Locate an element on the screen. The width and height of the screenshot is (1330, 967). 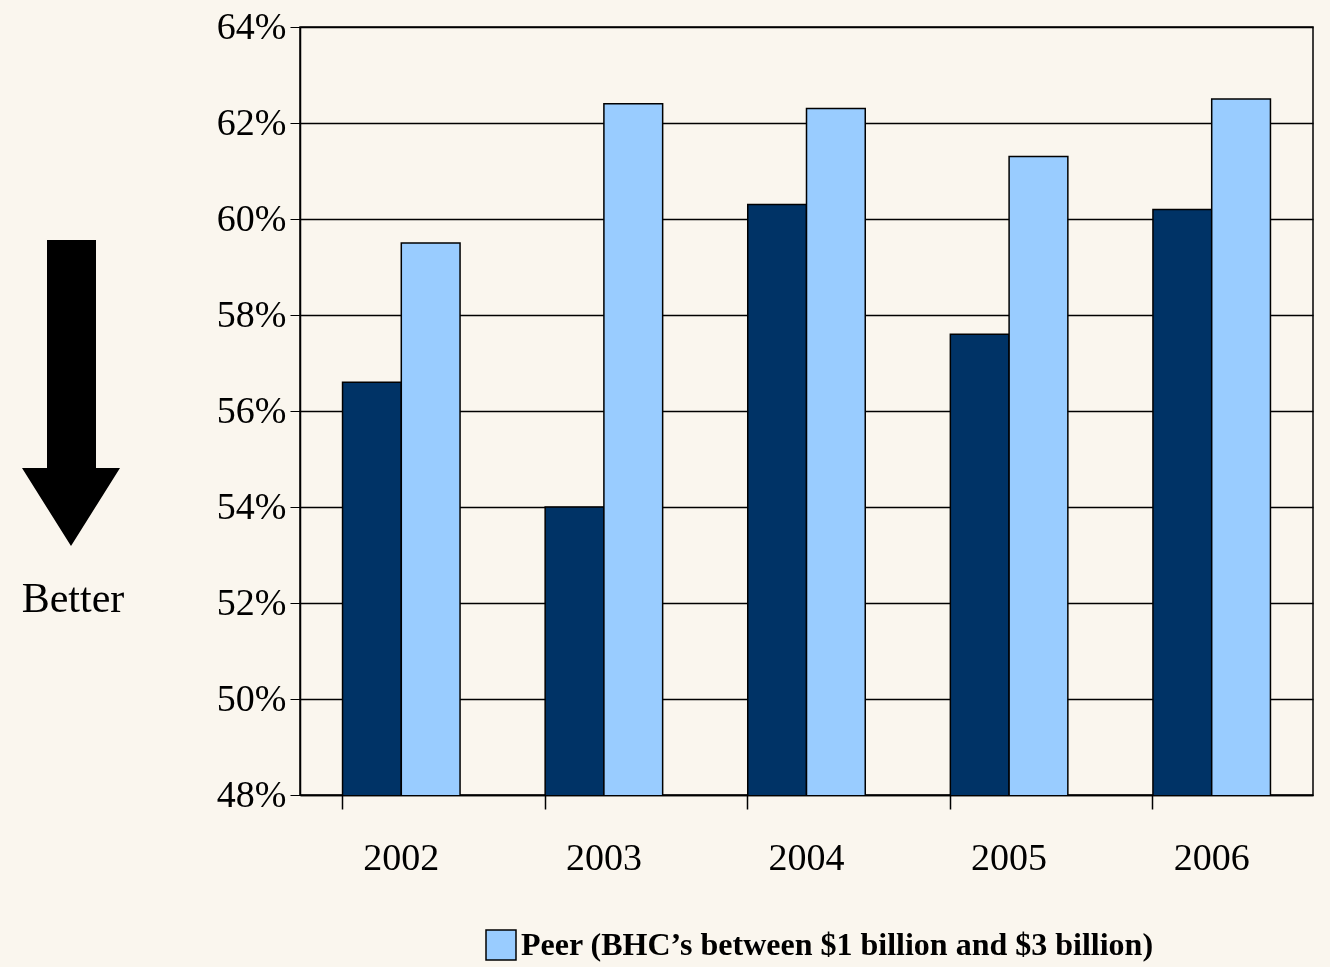
y-tick-label: 58% is located at coordinates (251, 313).